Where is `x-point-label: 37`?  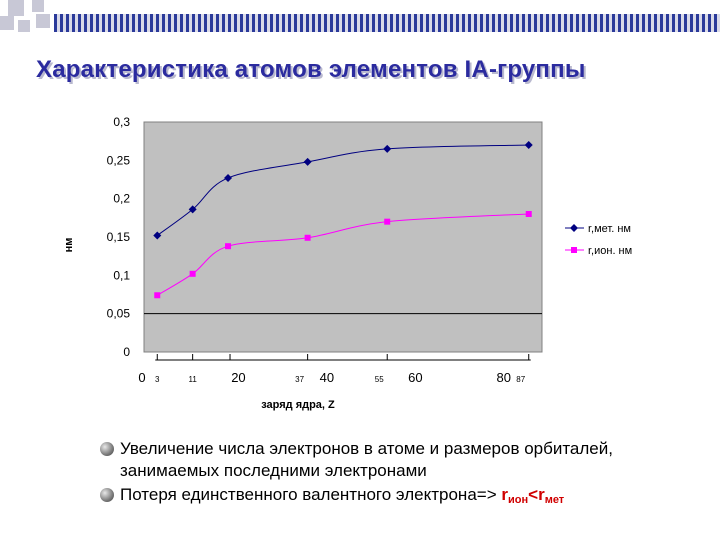 x-point-label: 37 is located at coordinates (299, 379).